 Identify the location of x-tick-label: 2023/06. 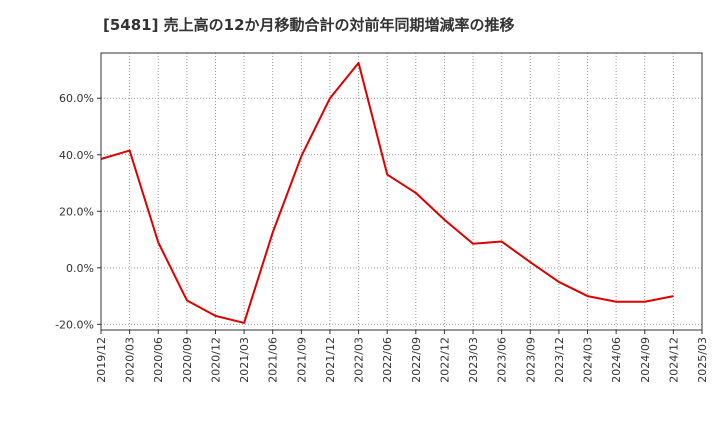
(502, 360).